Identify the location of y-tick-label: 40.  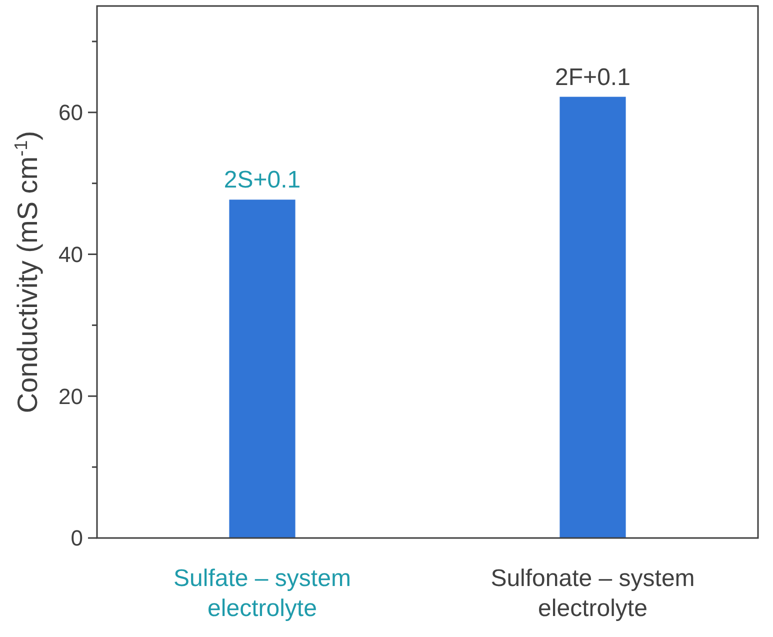
(70, 254).